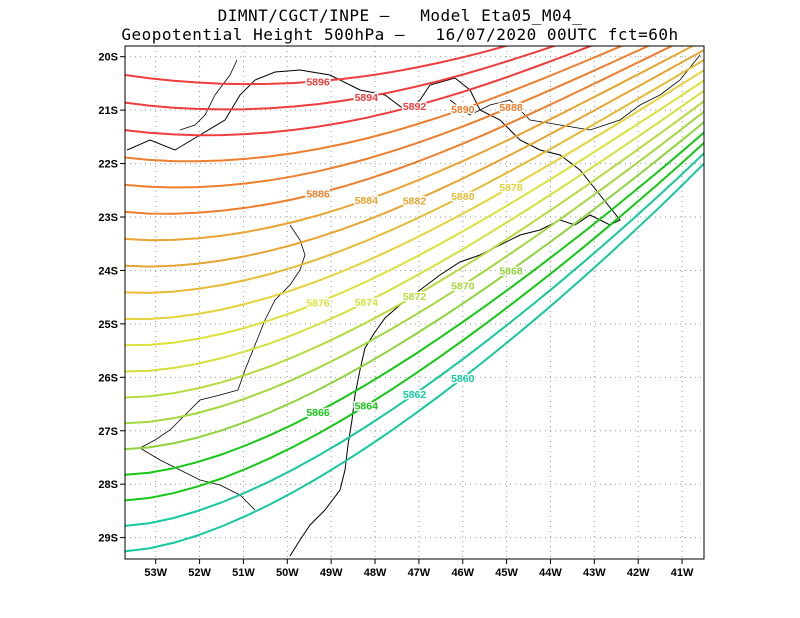 Image resolution: width=800 pixels, height=618 pixels. What do you see at coordinates (463, 286) in the screenshot?
I see `contour-label: 5870` at bounding box center [463, 286].